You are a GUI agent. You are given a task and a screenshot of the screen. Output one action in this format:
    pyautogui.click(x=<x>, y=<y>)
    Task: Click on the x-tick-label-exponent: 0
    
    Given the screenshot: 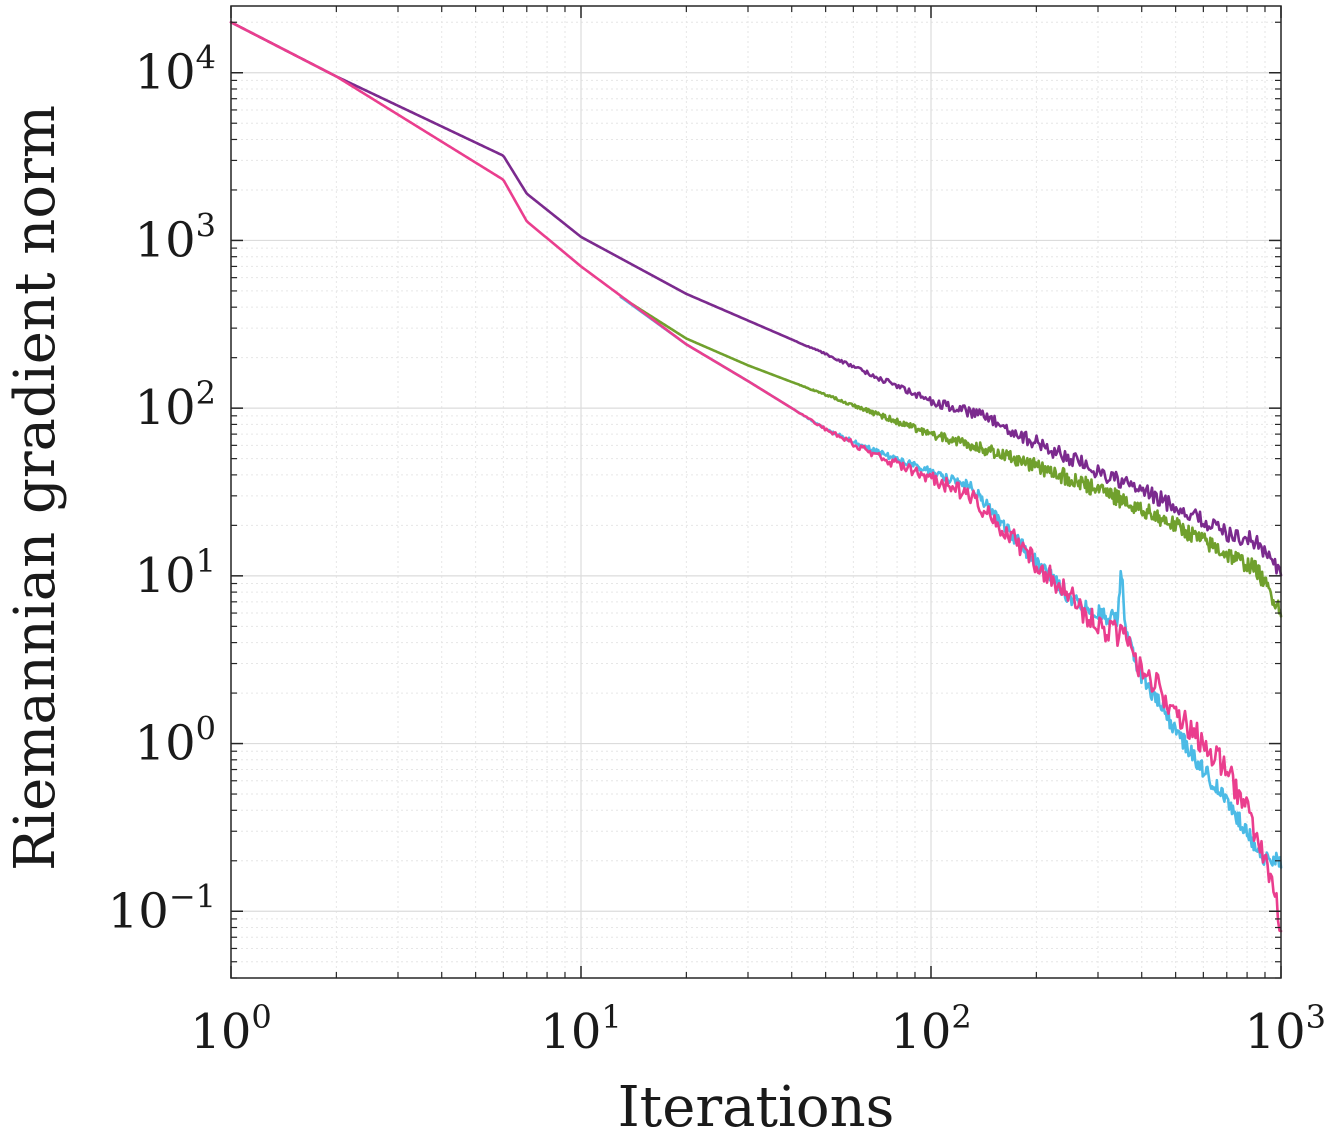 What is the action you would take?
    pyautogui.click(x=261, y=1017)
    